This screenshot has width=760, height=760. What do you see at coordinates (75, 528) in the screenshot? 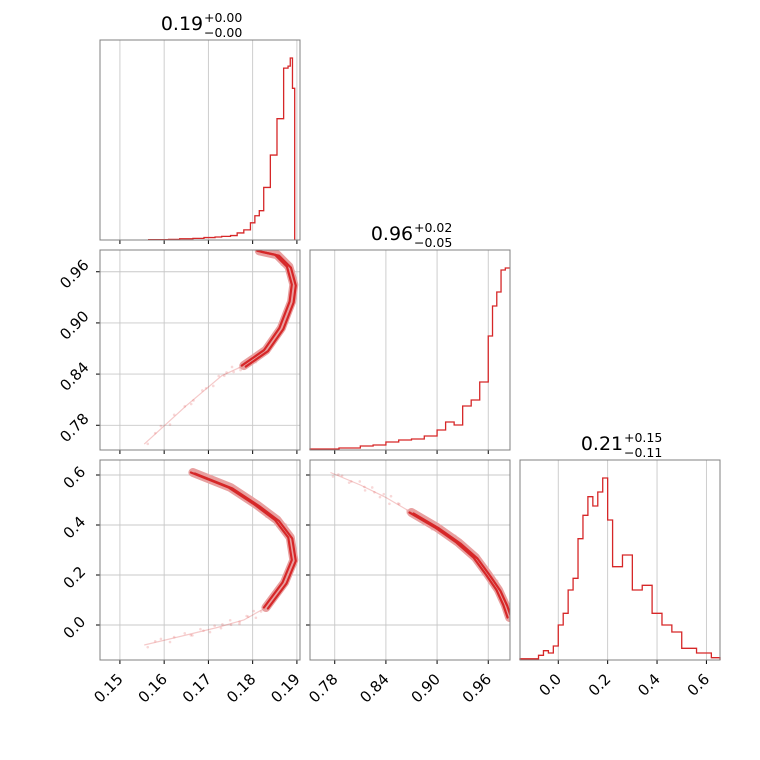
I see `y-tick-label: 0.4` at bounding box center [75, 528].